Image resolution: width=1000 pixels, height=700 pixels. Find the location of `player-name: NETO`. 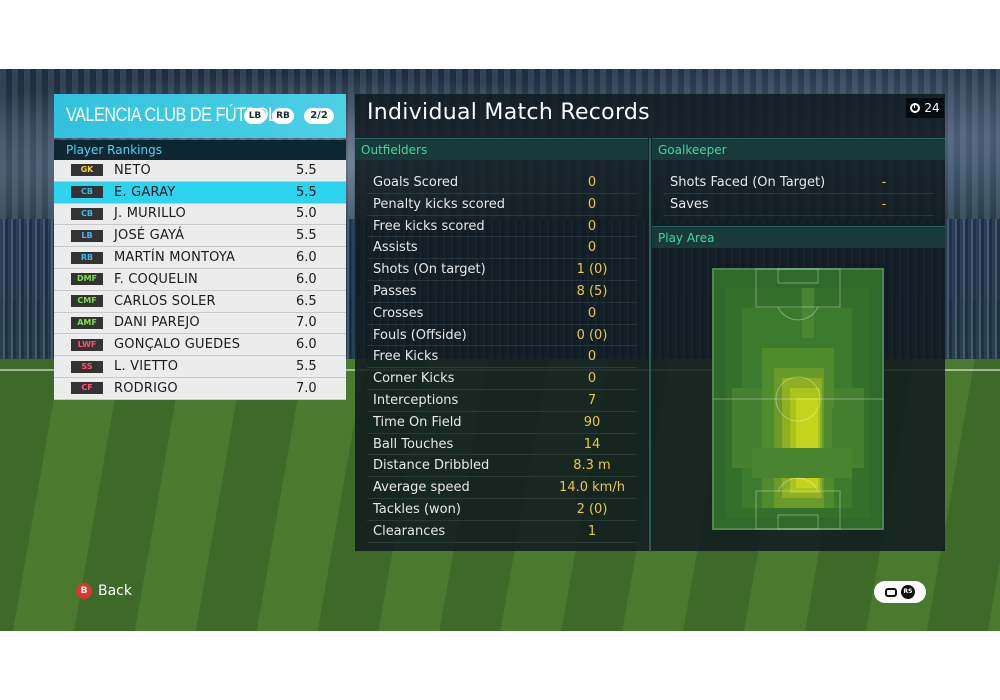

player-name: NETO is located at coordinates (132, 170).